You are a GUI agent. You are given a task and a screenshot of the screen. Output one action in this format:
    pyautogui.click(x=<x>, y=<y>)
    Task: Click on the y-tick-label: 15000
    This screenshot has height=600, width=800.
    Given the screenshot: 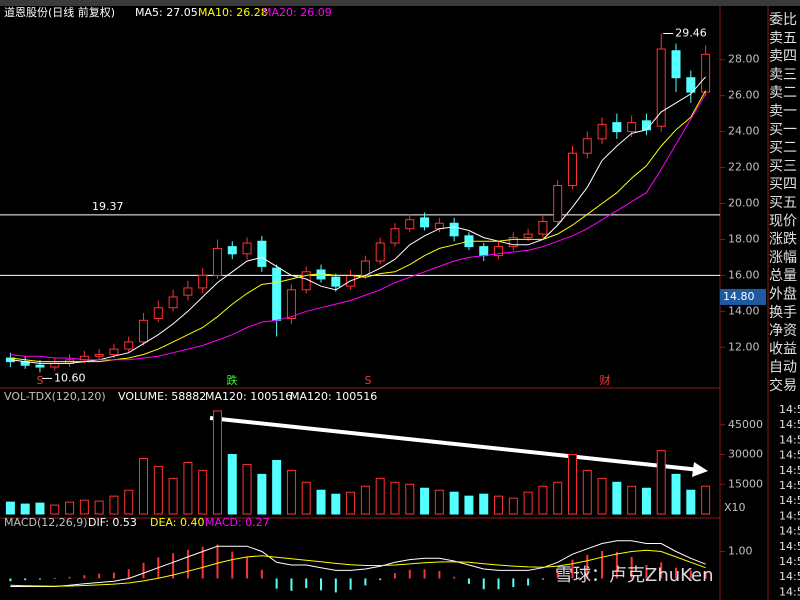 What is the action you would take?
    pyautogui.click(x=745, y=483)
    